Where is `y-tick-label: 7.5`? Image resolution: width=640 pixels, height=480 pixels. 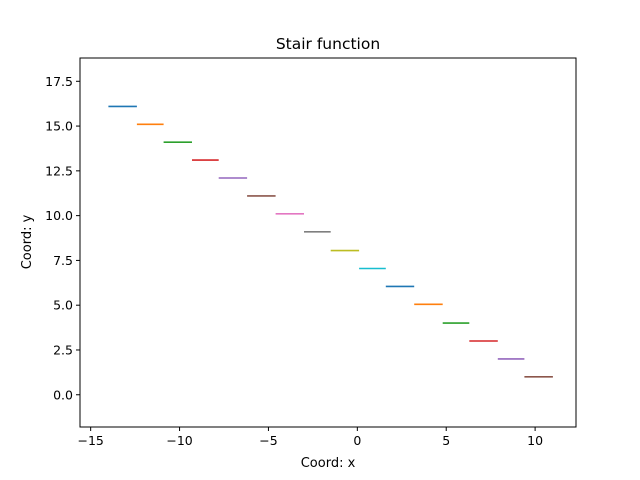 y-tick-label: 7.5 is located at coordinates (63, 260).